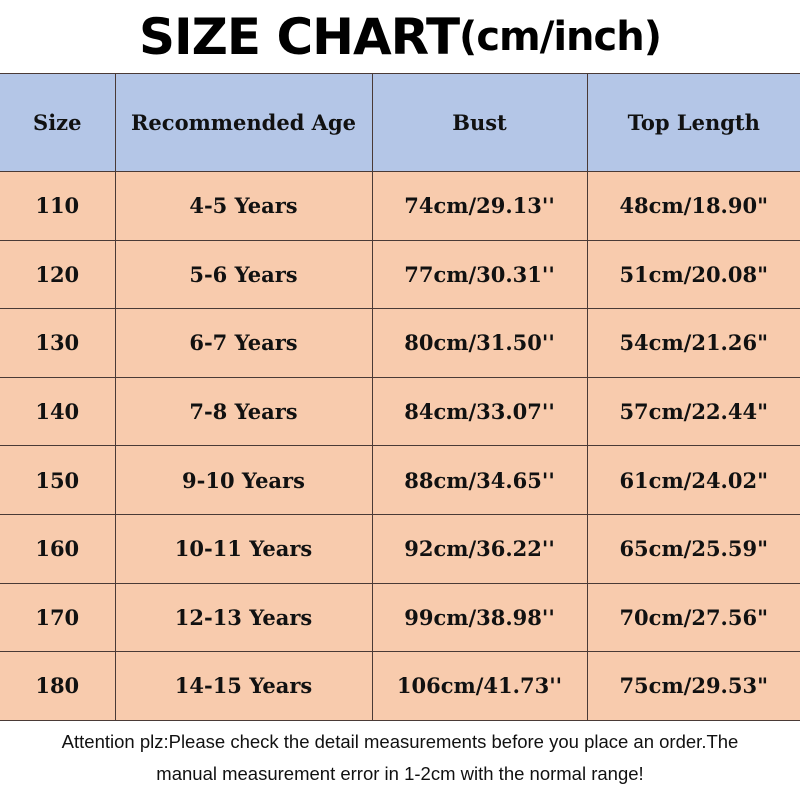 The height and width of the screenshot is (800, 800). I want to click on page-title: SIZE CHART (cm/inch), so click(400, 37).